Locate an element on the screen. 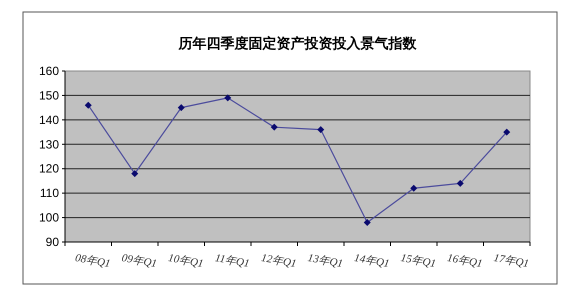 The height and width of the screenshot is (298, 580). x-tick-label: 10年Q1 is located at coordinates (185, 261).